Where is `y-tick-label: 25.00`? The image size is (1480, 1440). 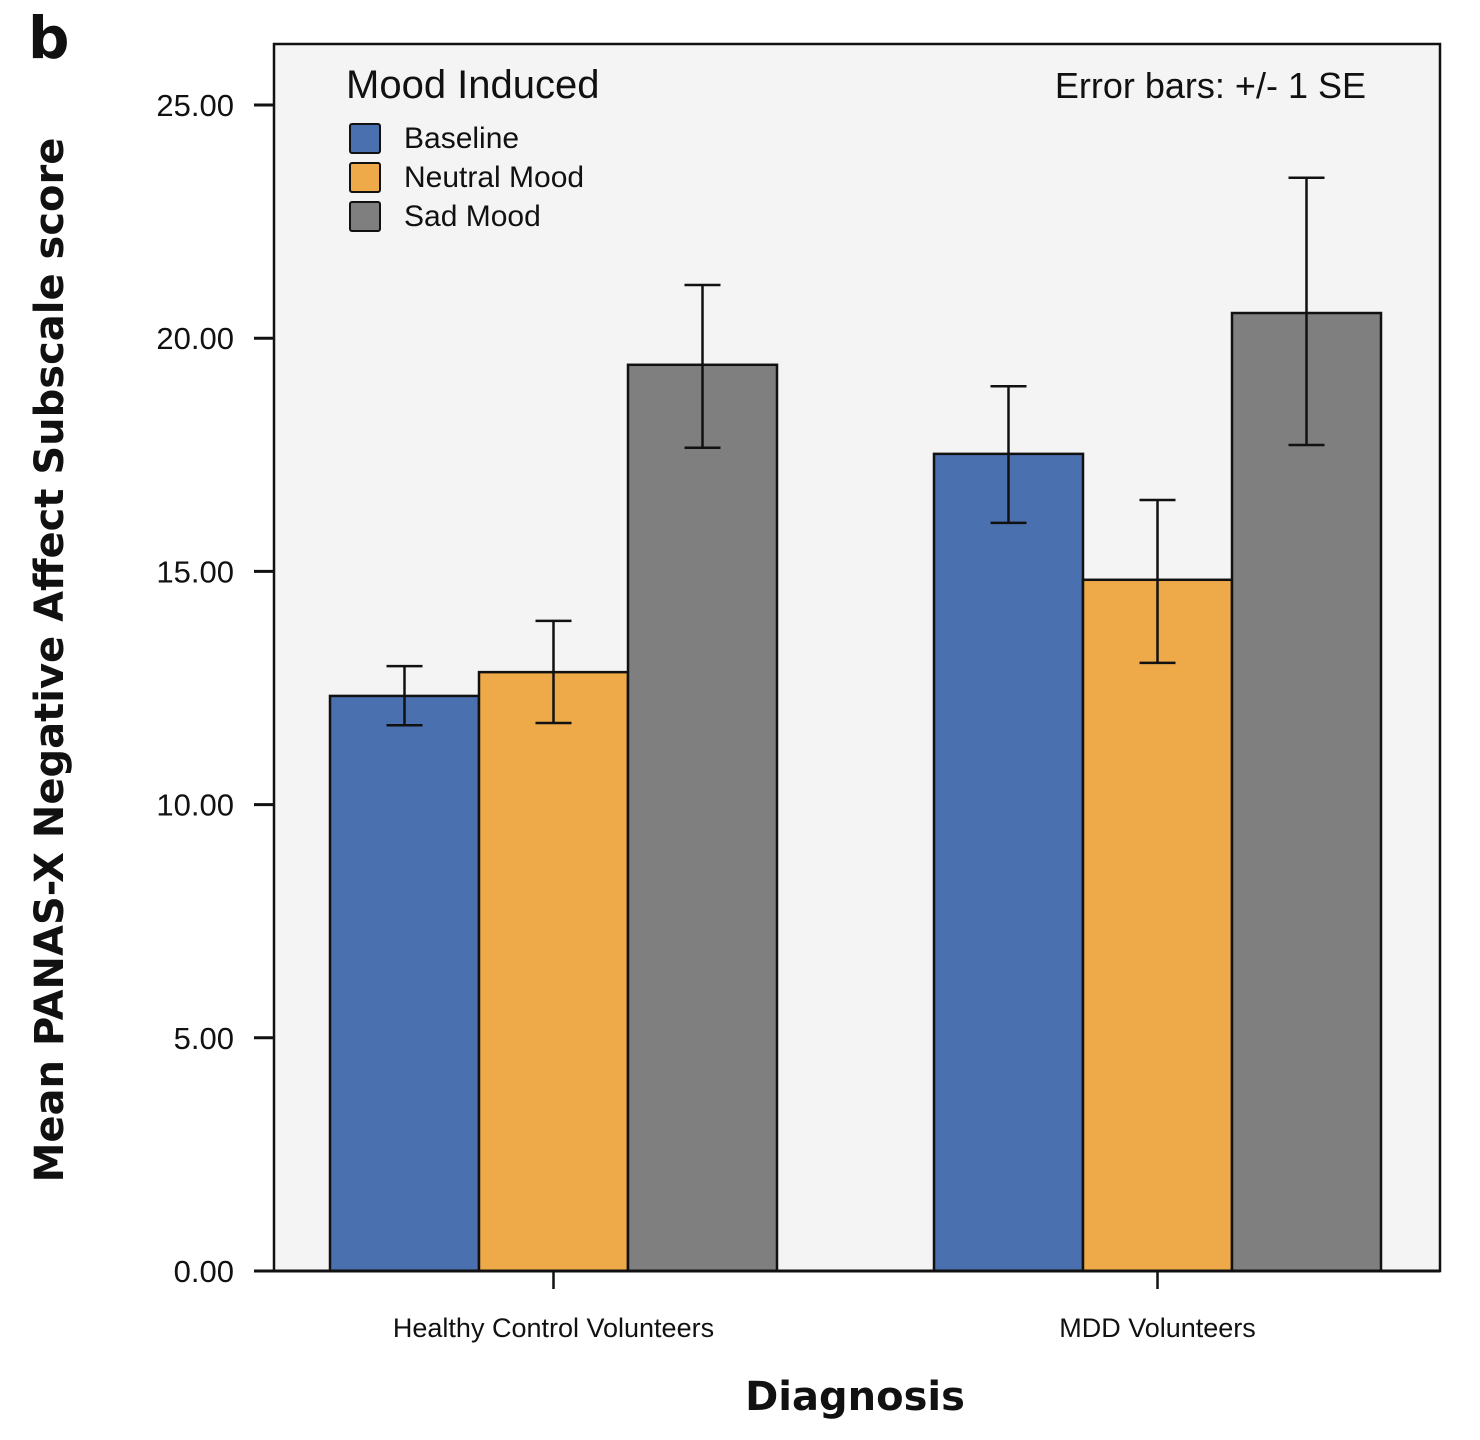 y-tick-label: 25.00 is located at coordinates (195, 105).